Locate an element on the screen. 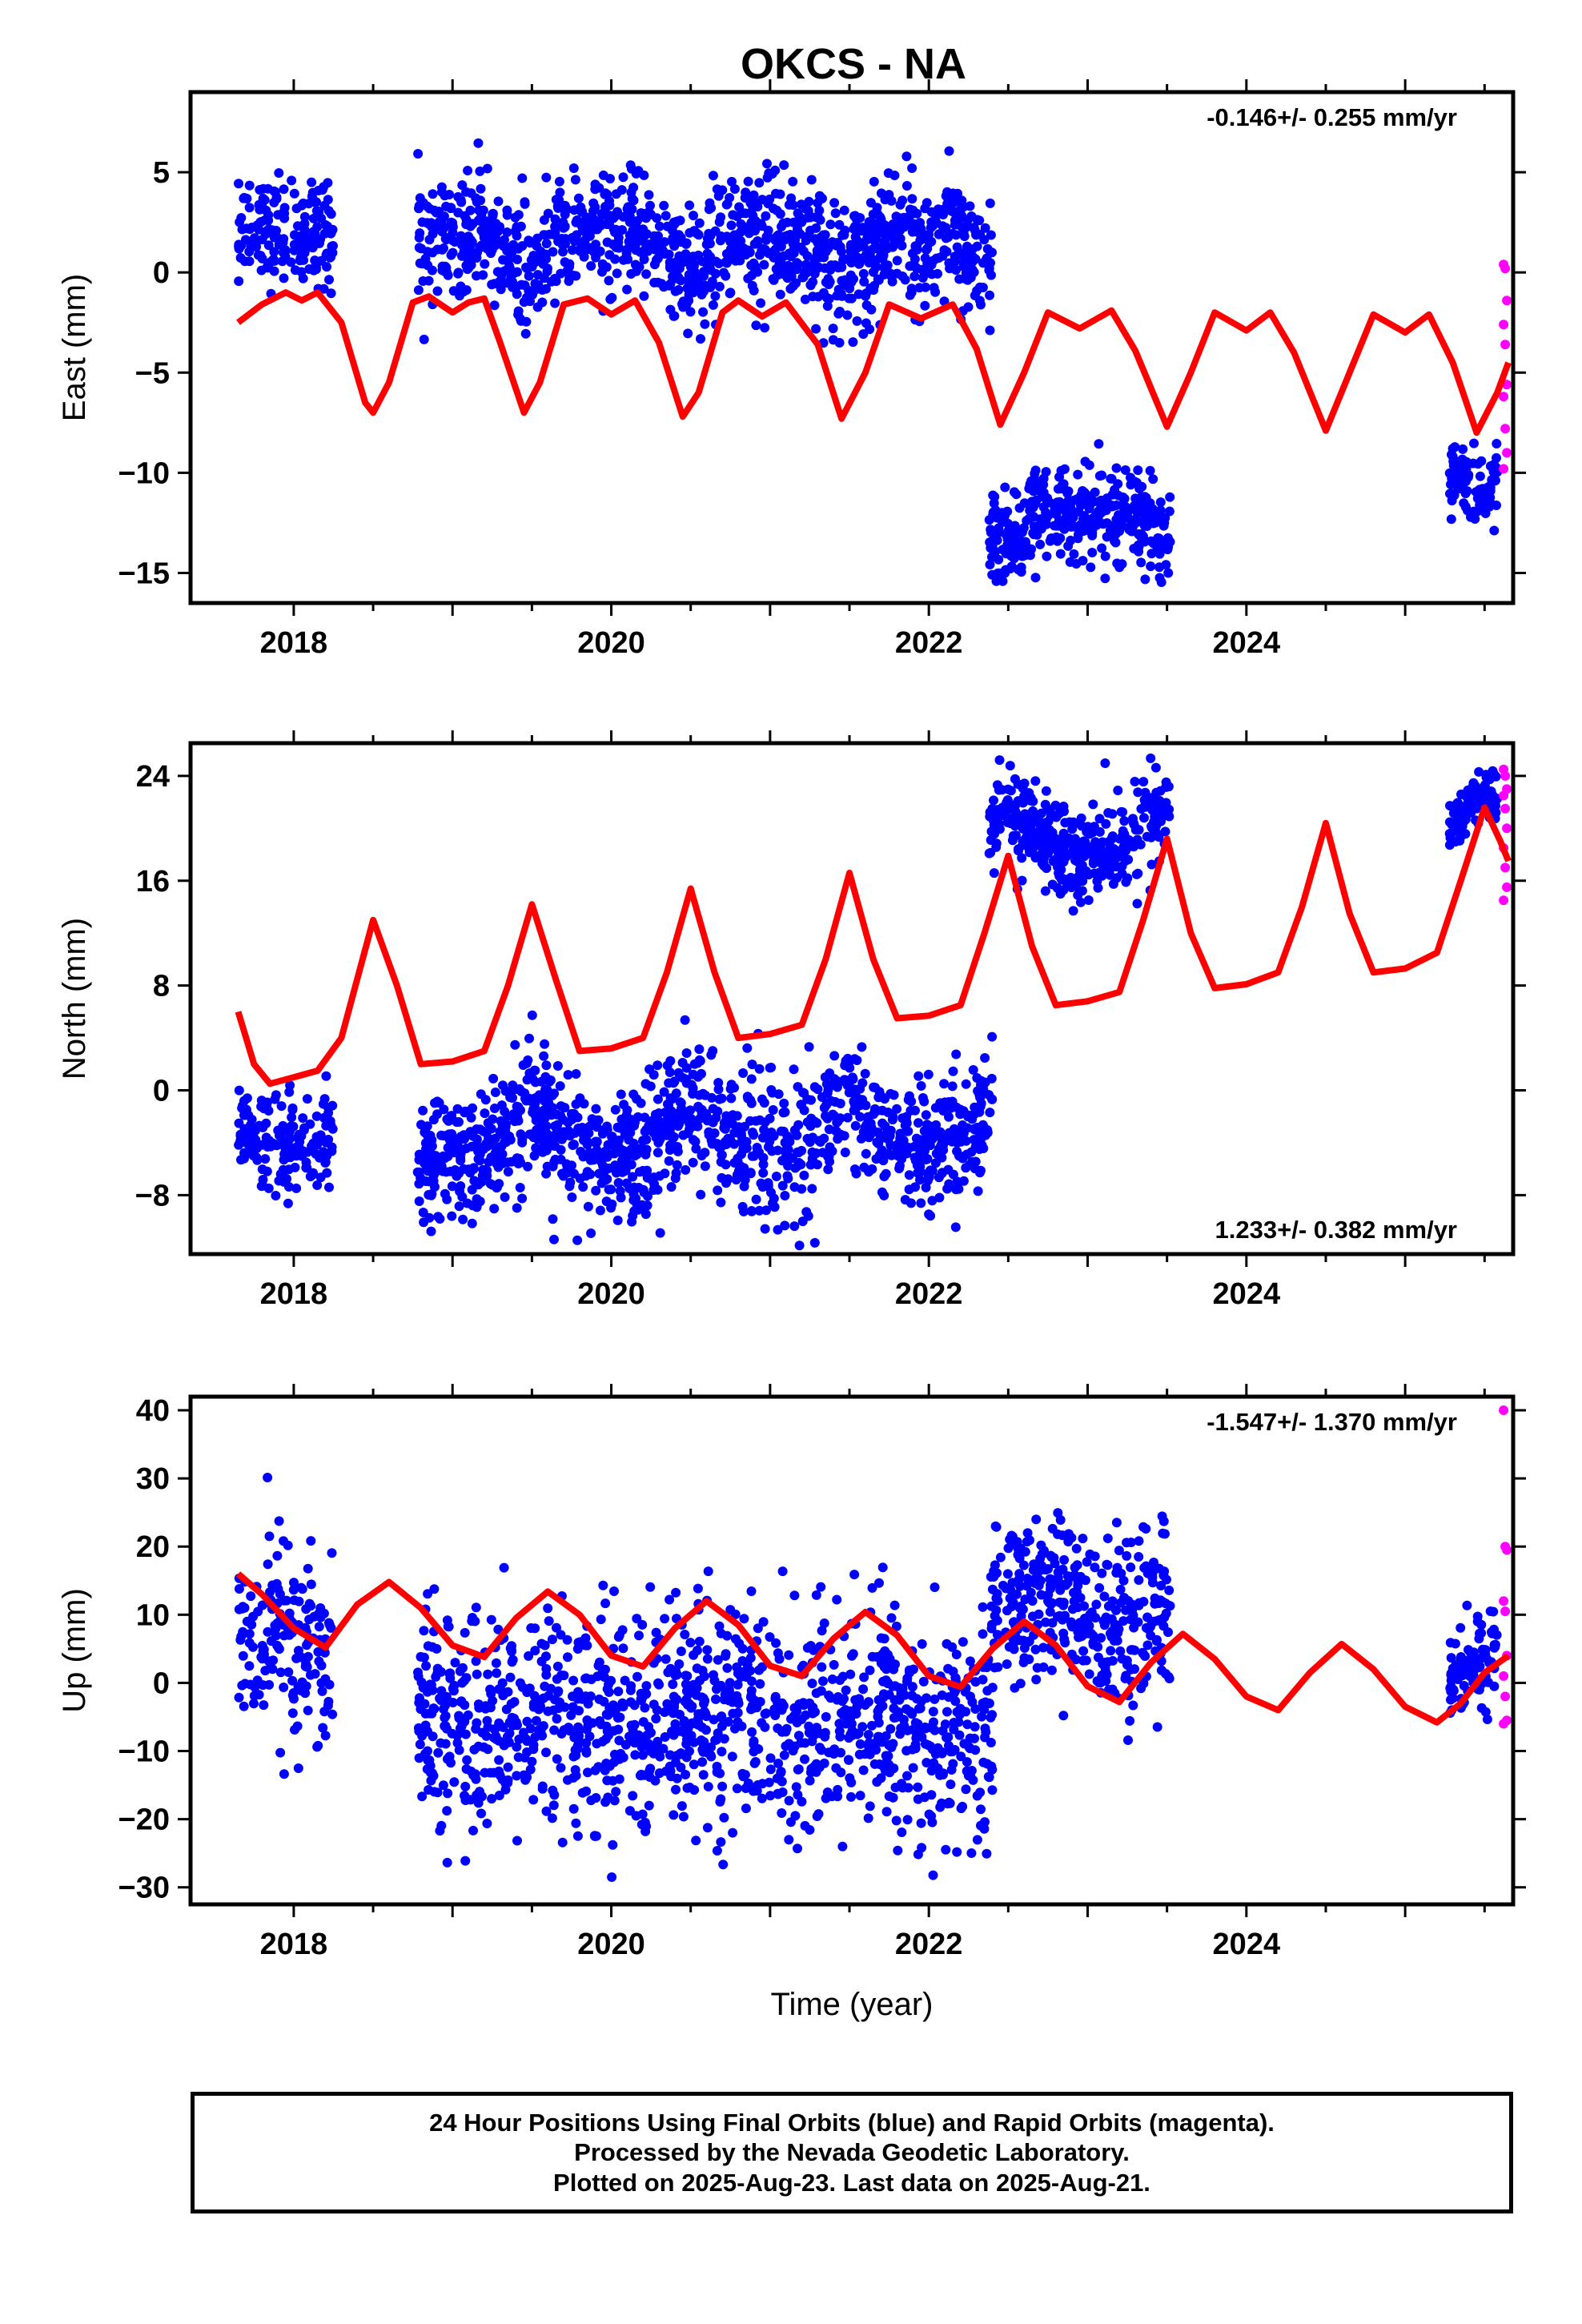 The image size is (1582, 2324). velocity-label: -0.146+/- 0.255 mm/yr is located at coordinates (1332, 117).